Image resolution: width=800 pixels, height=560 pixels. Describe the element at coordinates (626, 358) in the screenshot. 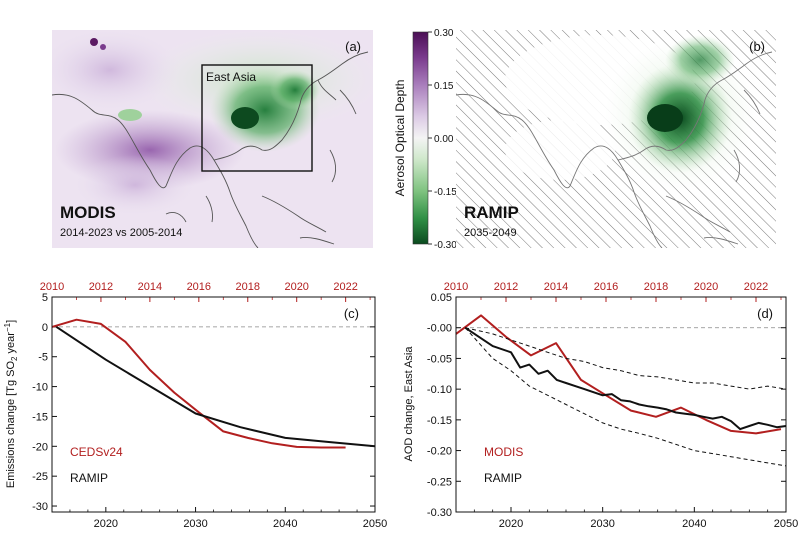

I see `chart-d-series-ramip-upper` at that location.